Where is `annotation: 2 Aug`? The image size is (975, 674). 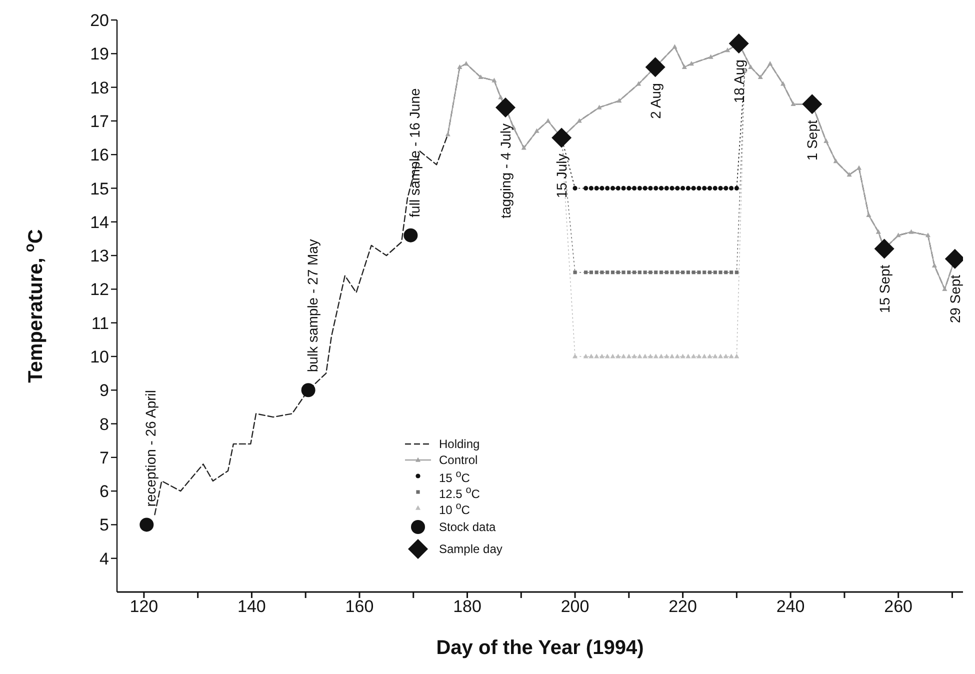 annotation: 2 Aug is located at coordinates (655, 101).